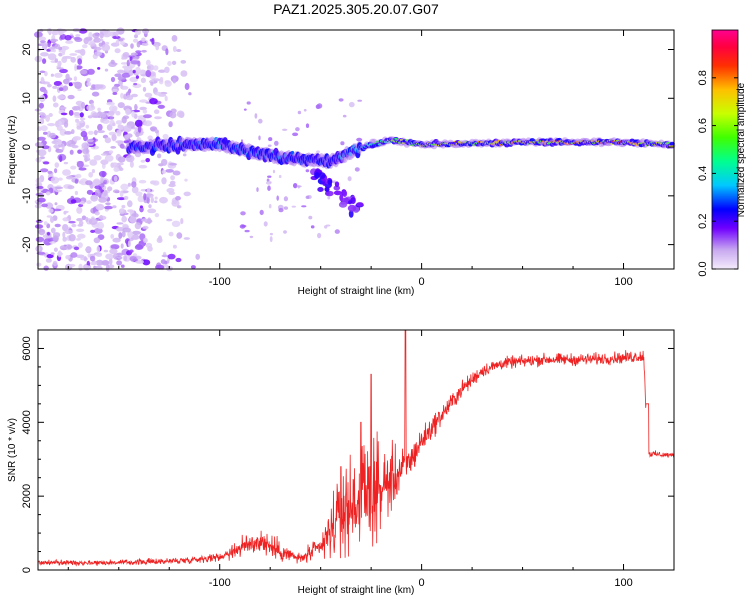 This screenshot has height=600, width=750. What do you see at coordinates (27, 49) in the screenshot?
I see `spectrogram-ytick-label: 20` at bounding box center [27, 49].